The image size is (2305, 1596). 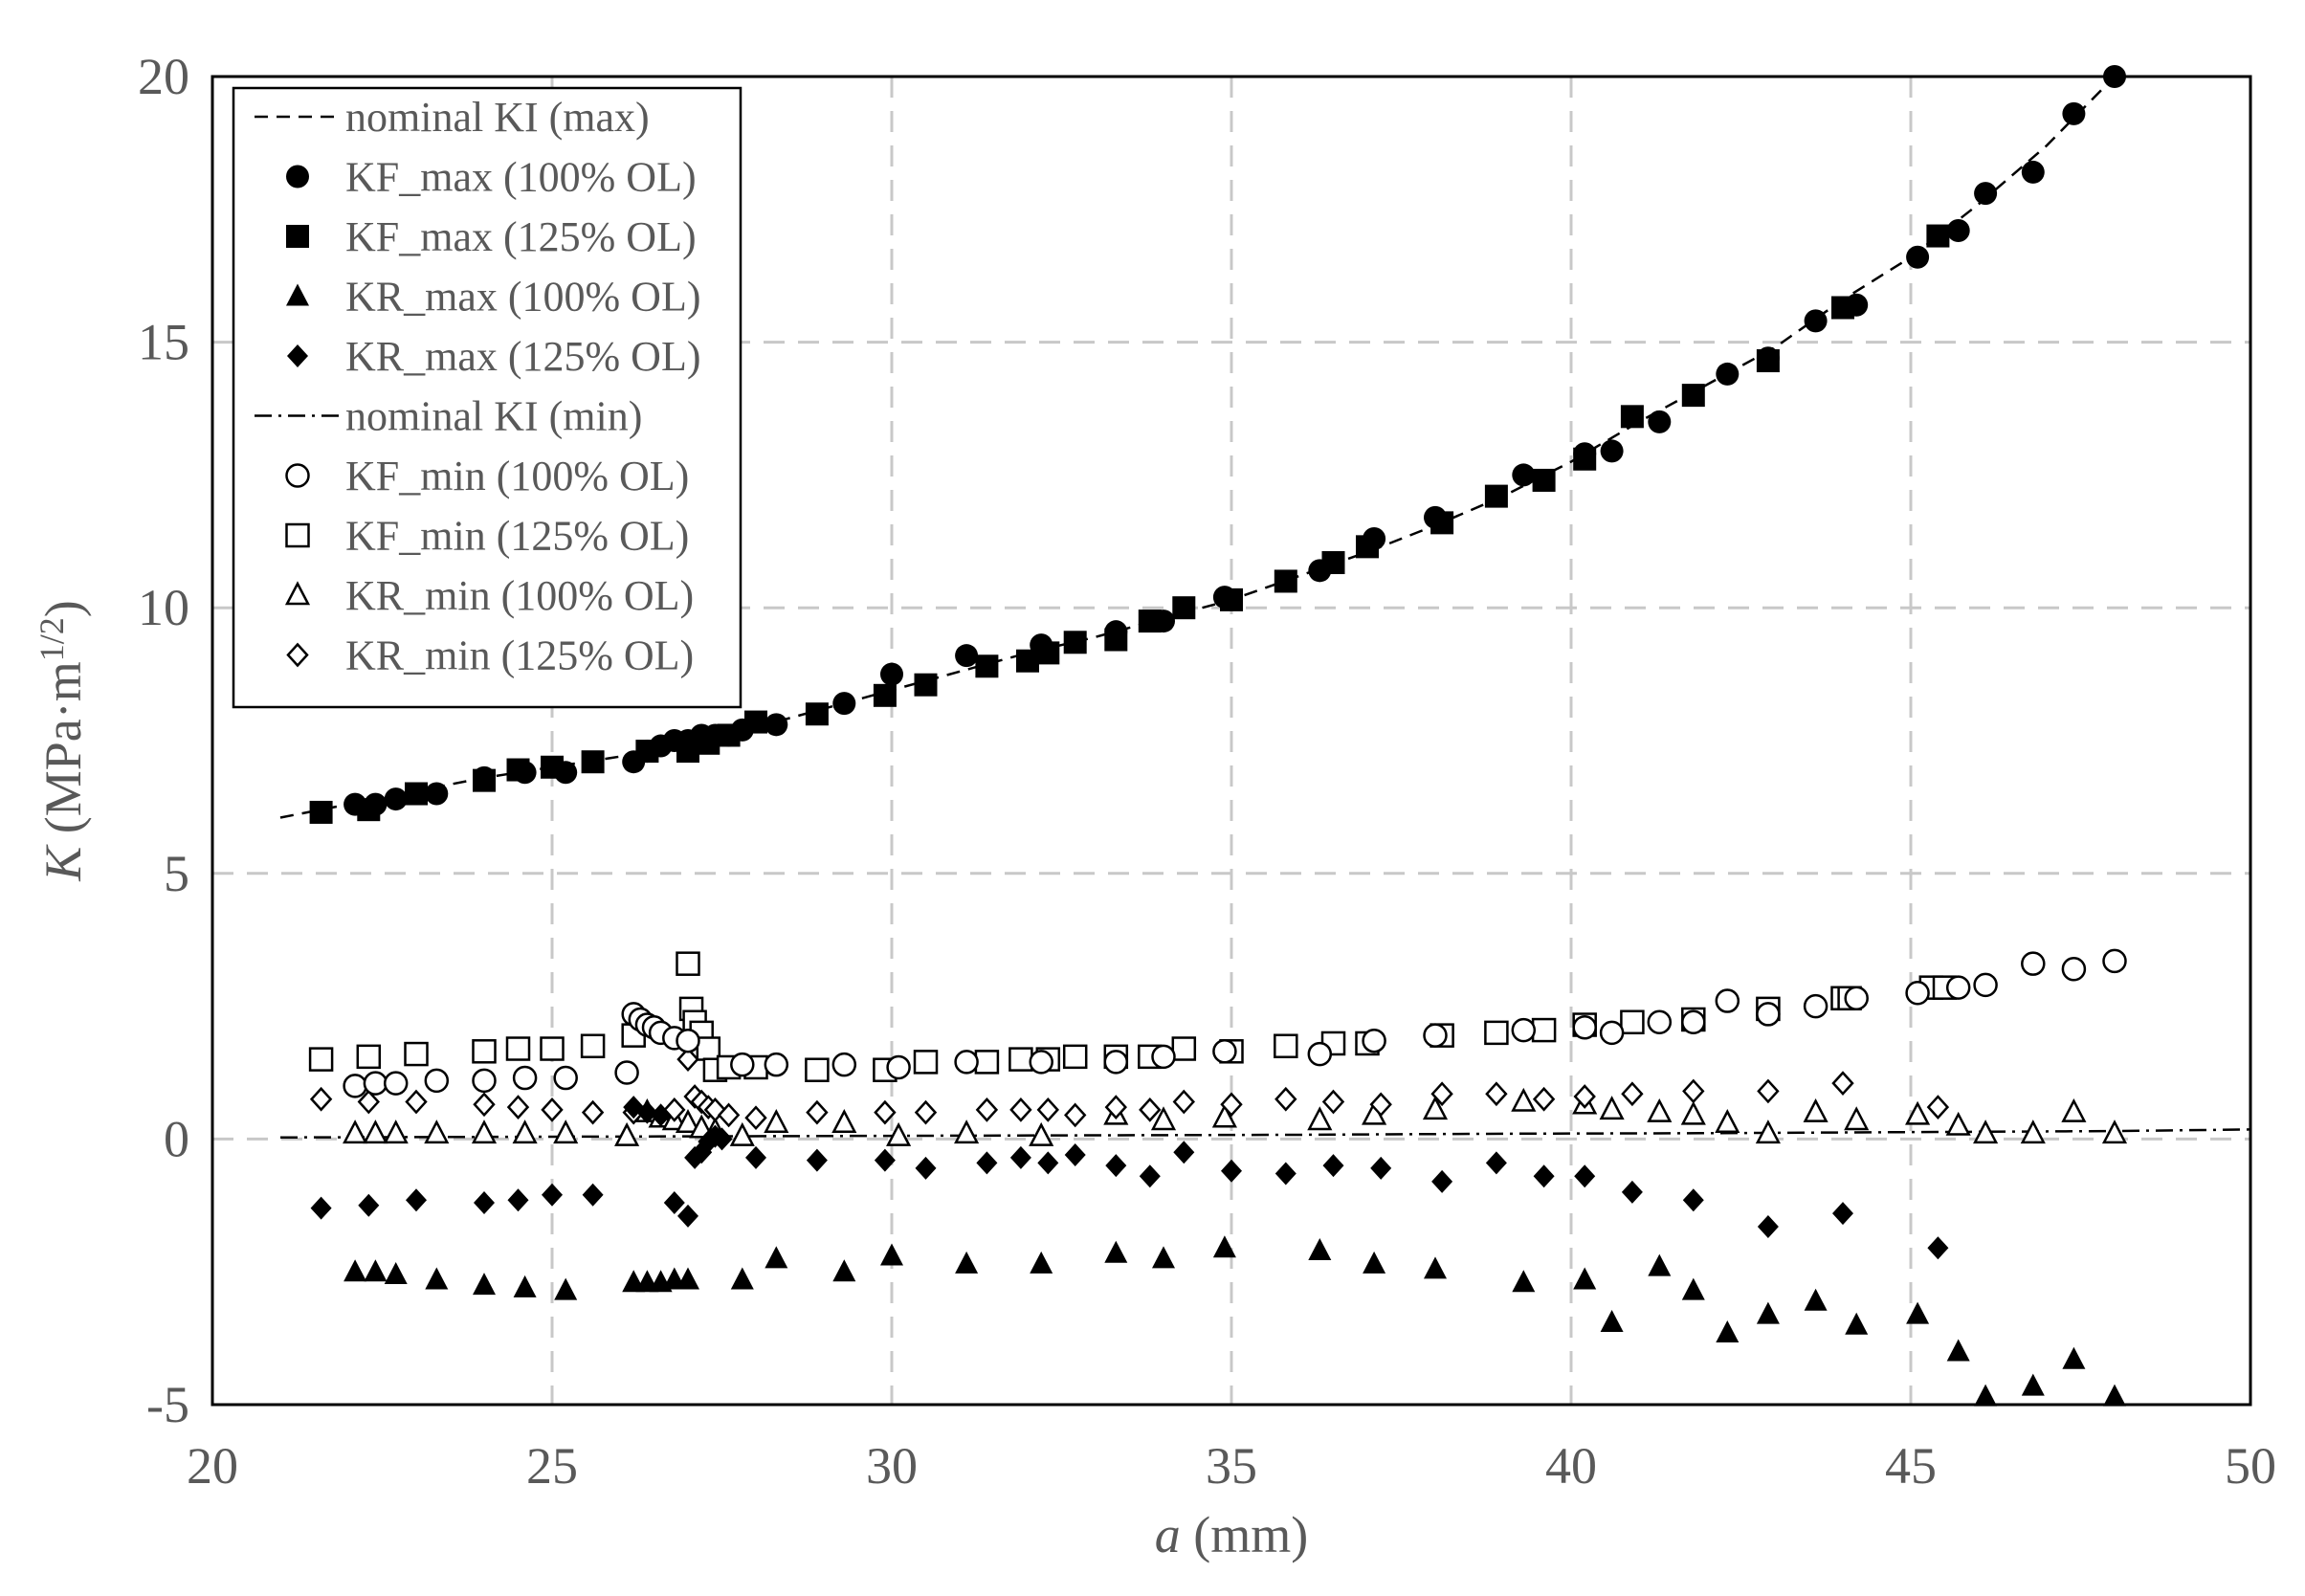 What do you see at coordinates (1911, 1466) in the screenshot?
I see `x-tick-label: 45` at bounding box center [1911, 1466].